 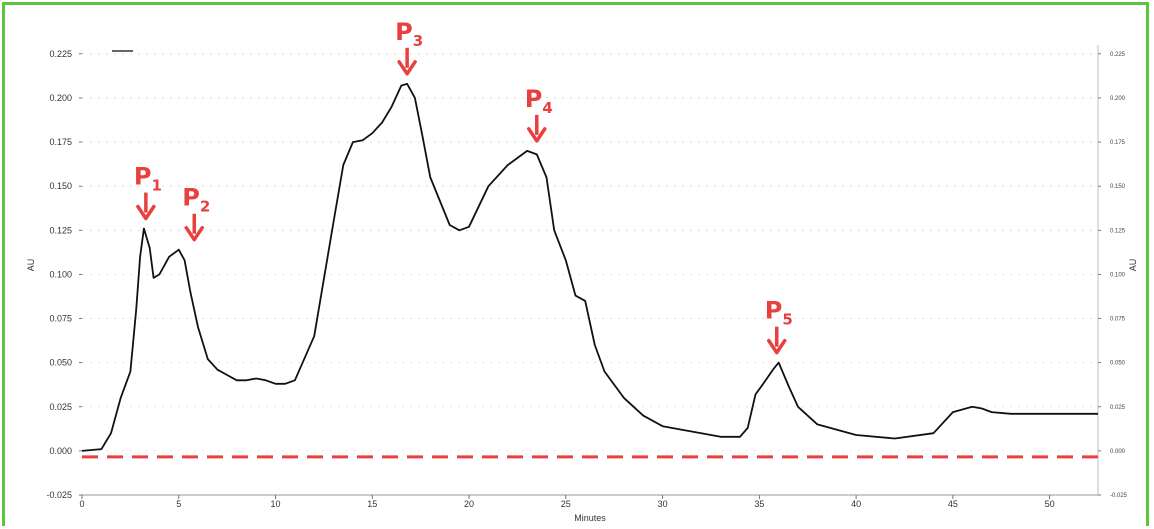 I want to click on y-tick-label: 0.000, so click(x=60, y=451).